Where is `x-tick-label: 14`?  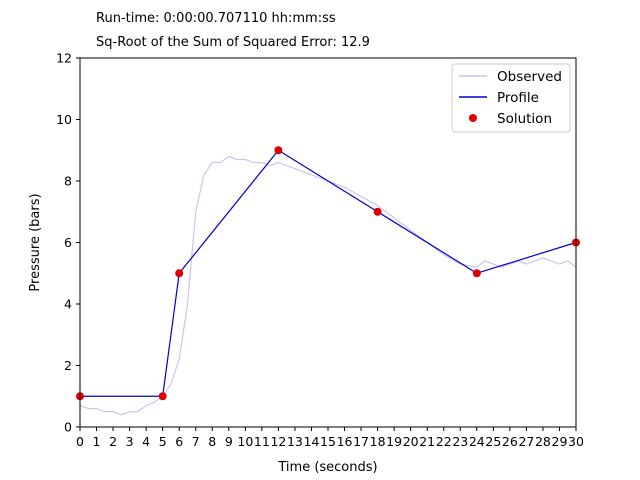
x-tick-label: 14 is located at coordinates (312, 441).